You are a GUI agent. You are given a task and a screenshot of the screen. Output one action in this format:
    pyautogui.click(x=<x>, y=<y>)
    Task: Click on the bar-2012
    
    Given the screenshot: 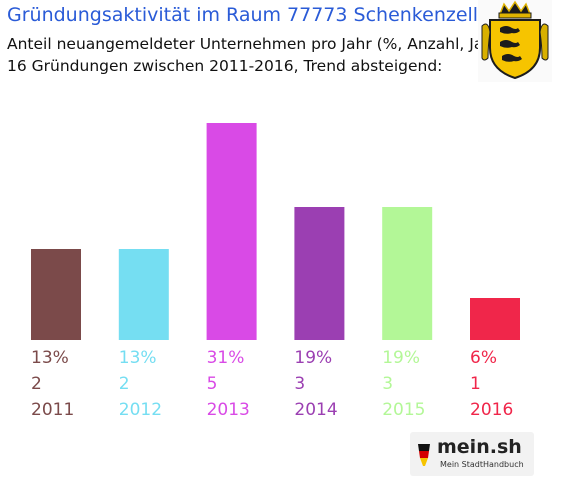 What is the action you would take?
    pyautogui.click(x=143, y=294)
    